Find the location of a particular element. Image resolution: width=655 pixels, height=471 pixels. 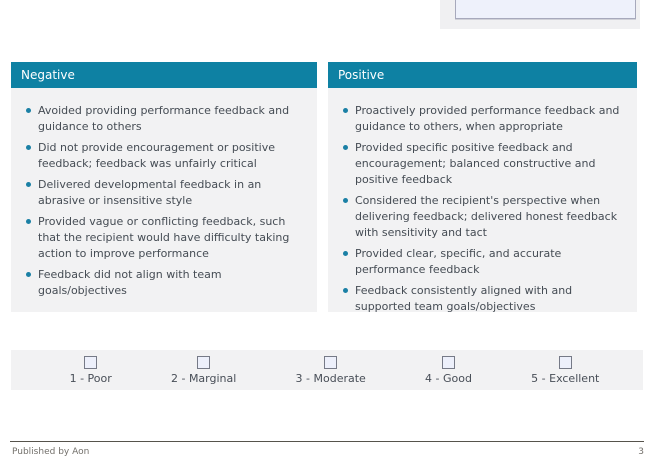

footer-publisher: Published by Aon is located at coordinates (51, 452).